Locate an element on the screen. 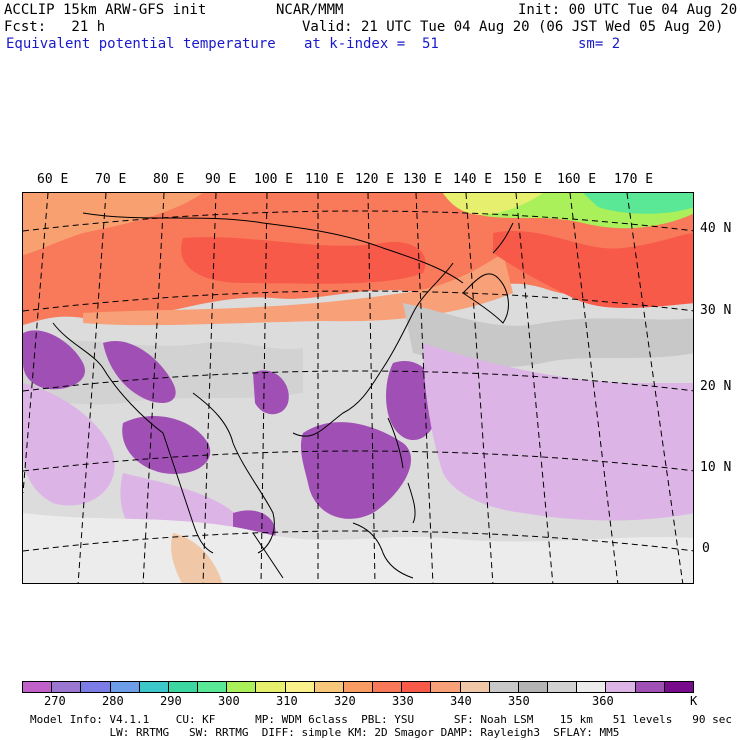 Image resolution: width=740 pixels, height=740 pixels. colorbar-tick: 270 is located at coordinates (55, 701).